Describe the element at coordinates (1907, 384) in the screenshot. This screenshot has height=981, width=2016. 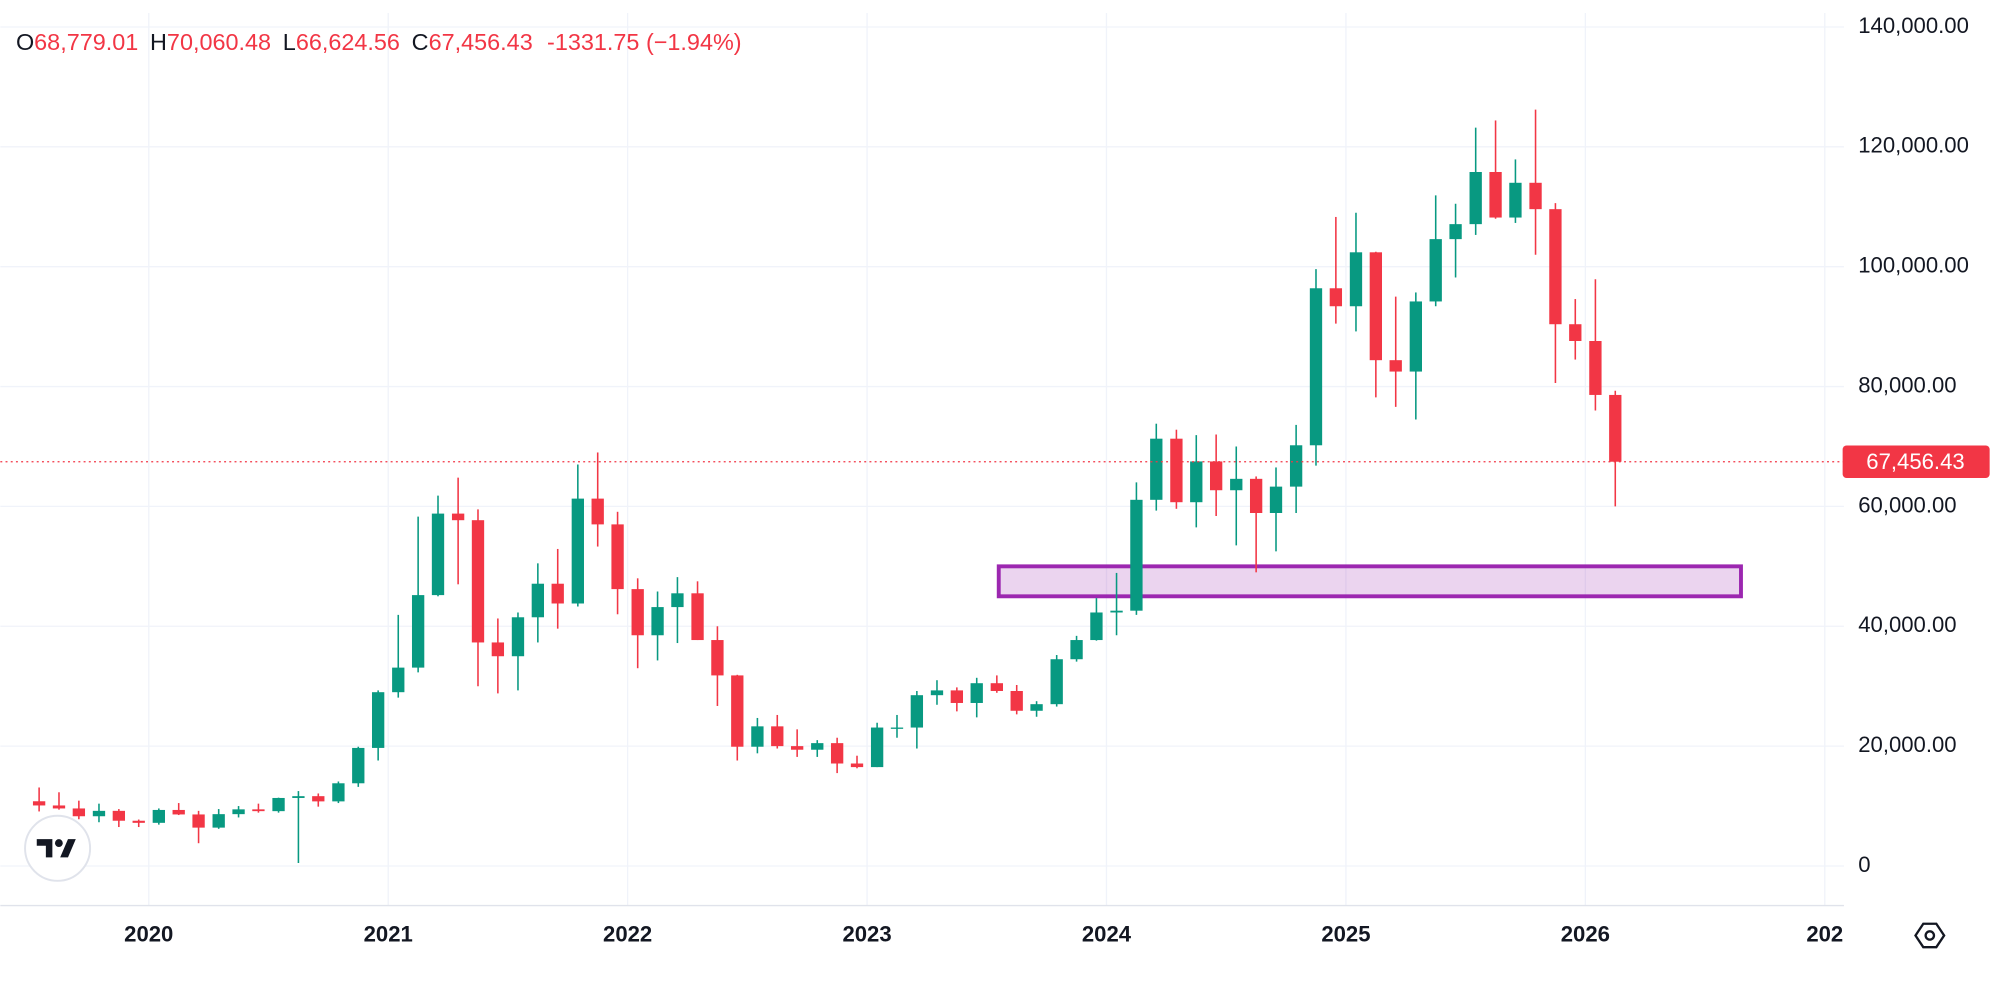
I see `y-tick-label: 80,000.00` at that location.